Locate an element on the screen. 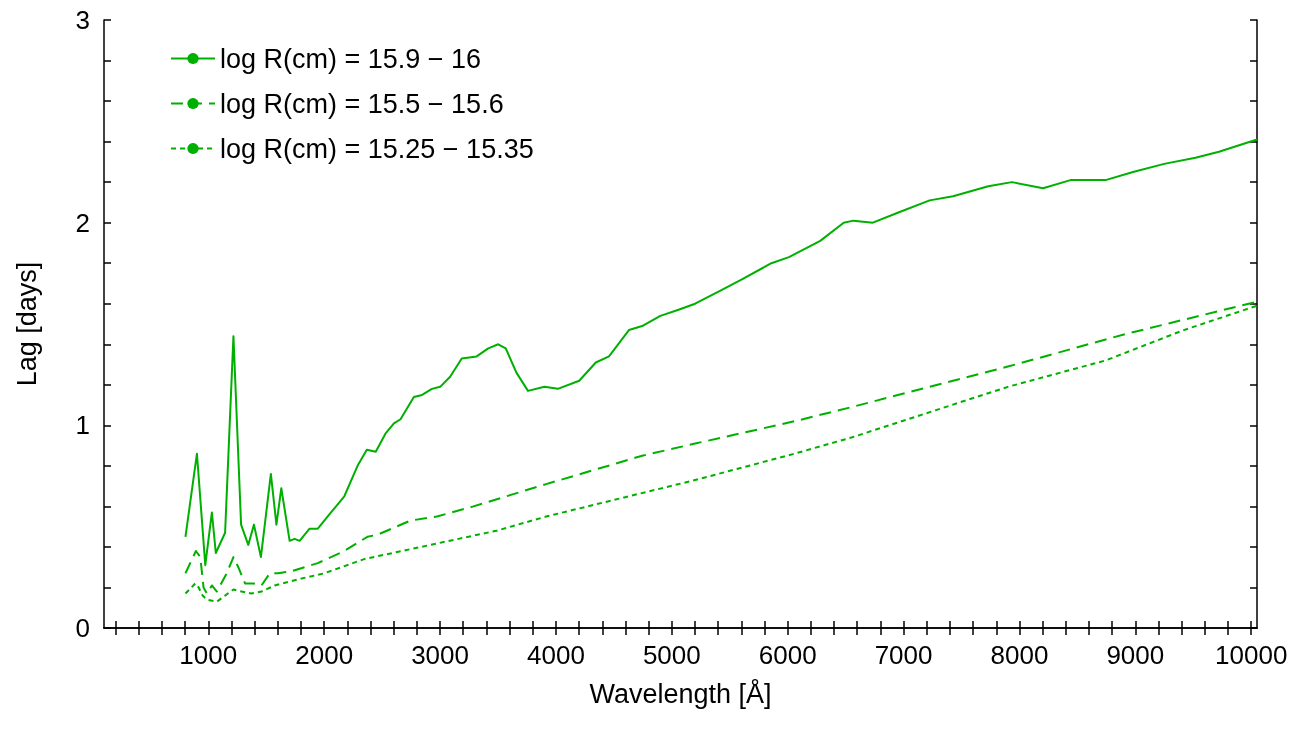  x-tick-label: 4000 is located at coordinates (556, 655).